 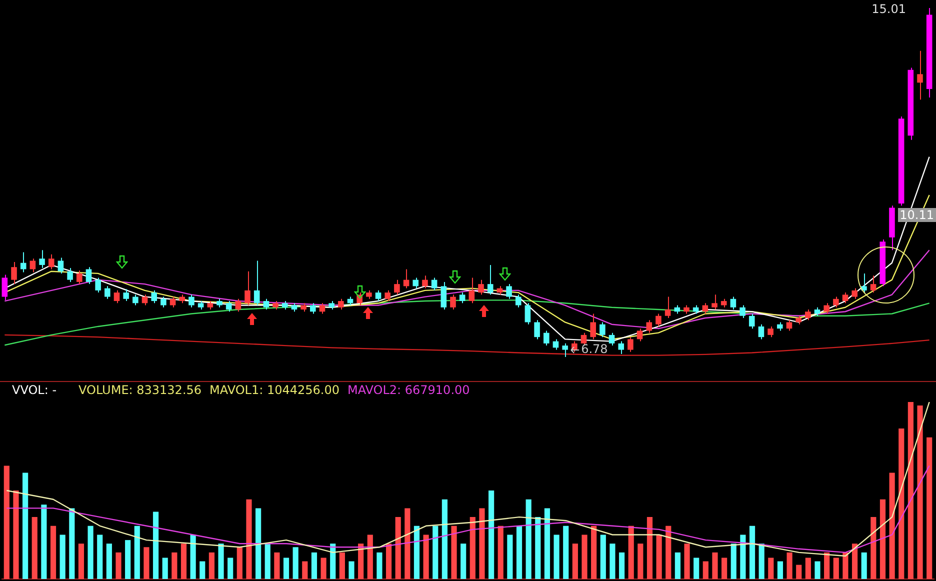 What do you see at coordinates (275, 390) in the screenshot?
I see `text: MAVOL1: 1044256.00` at bounding box center [275, 390].